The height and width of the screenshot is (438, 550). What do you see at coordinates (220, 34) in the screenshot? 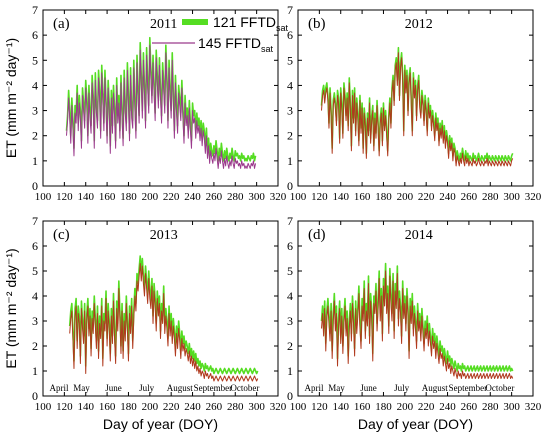
I see `legend: 121 FFTDsat 145 FFTDsat` at bounding box center [220, 34].